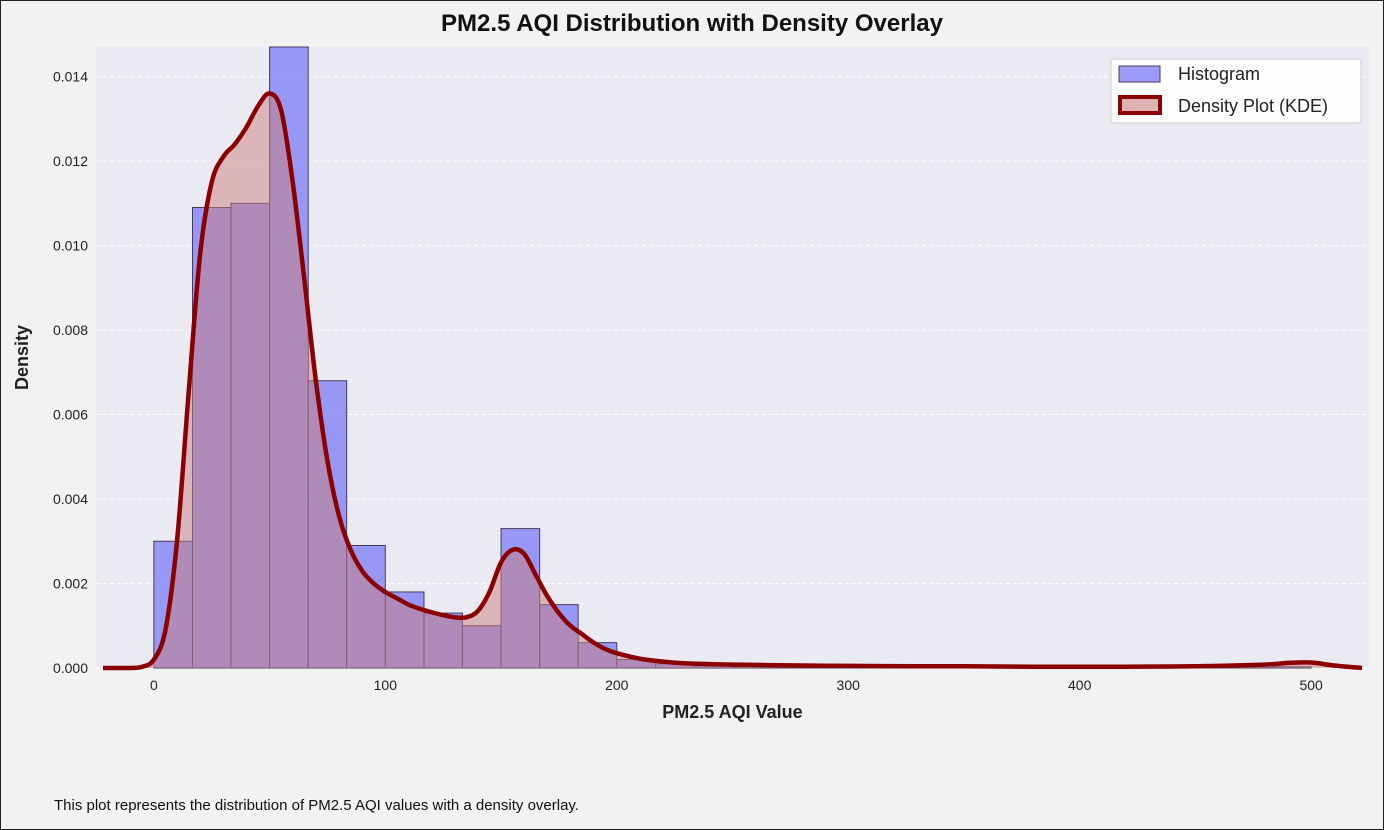 The image size is (1384, 830). I want to click on x-tick-label: 500, so click(1311, 685).